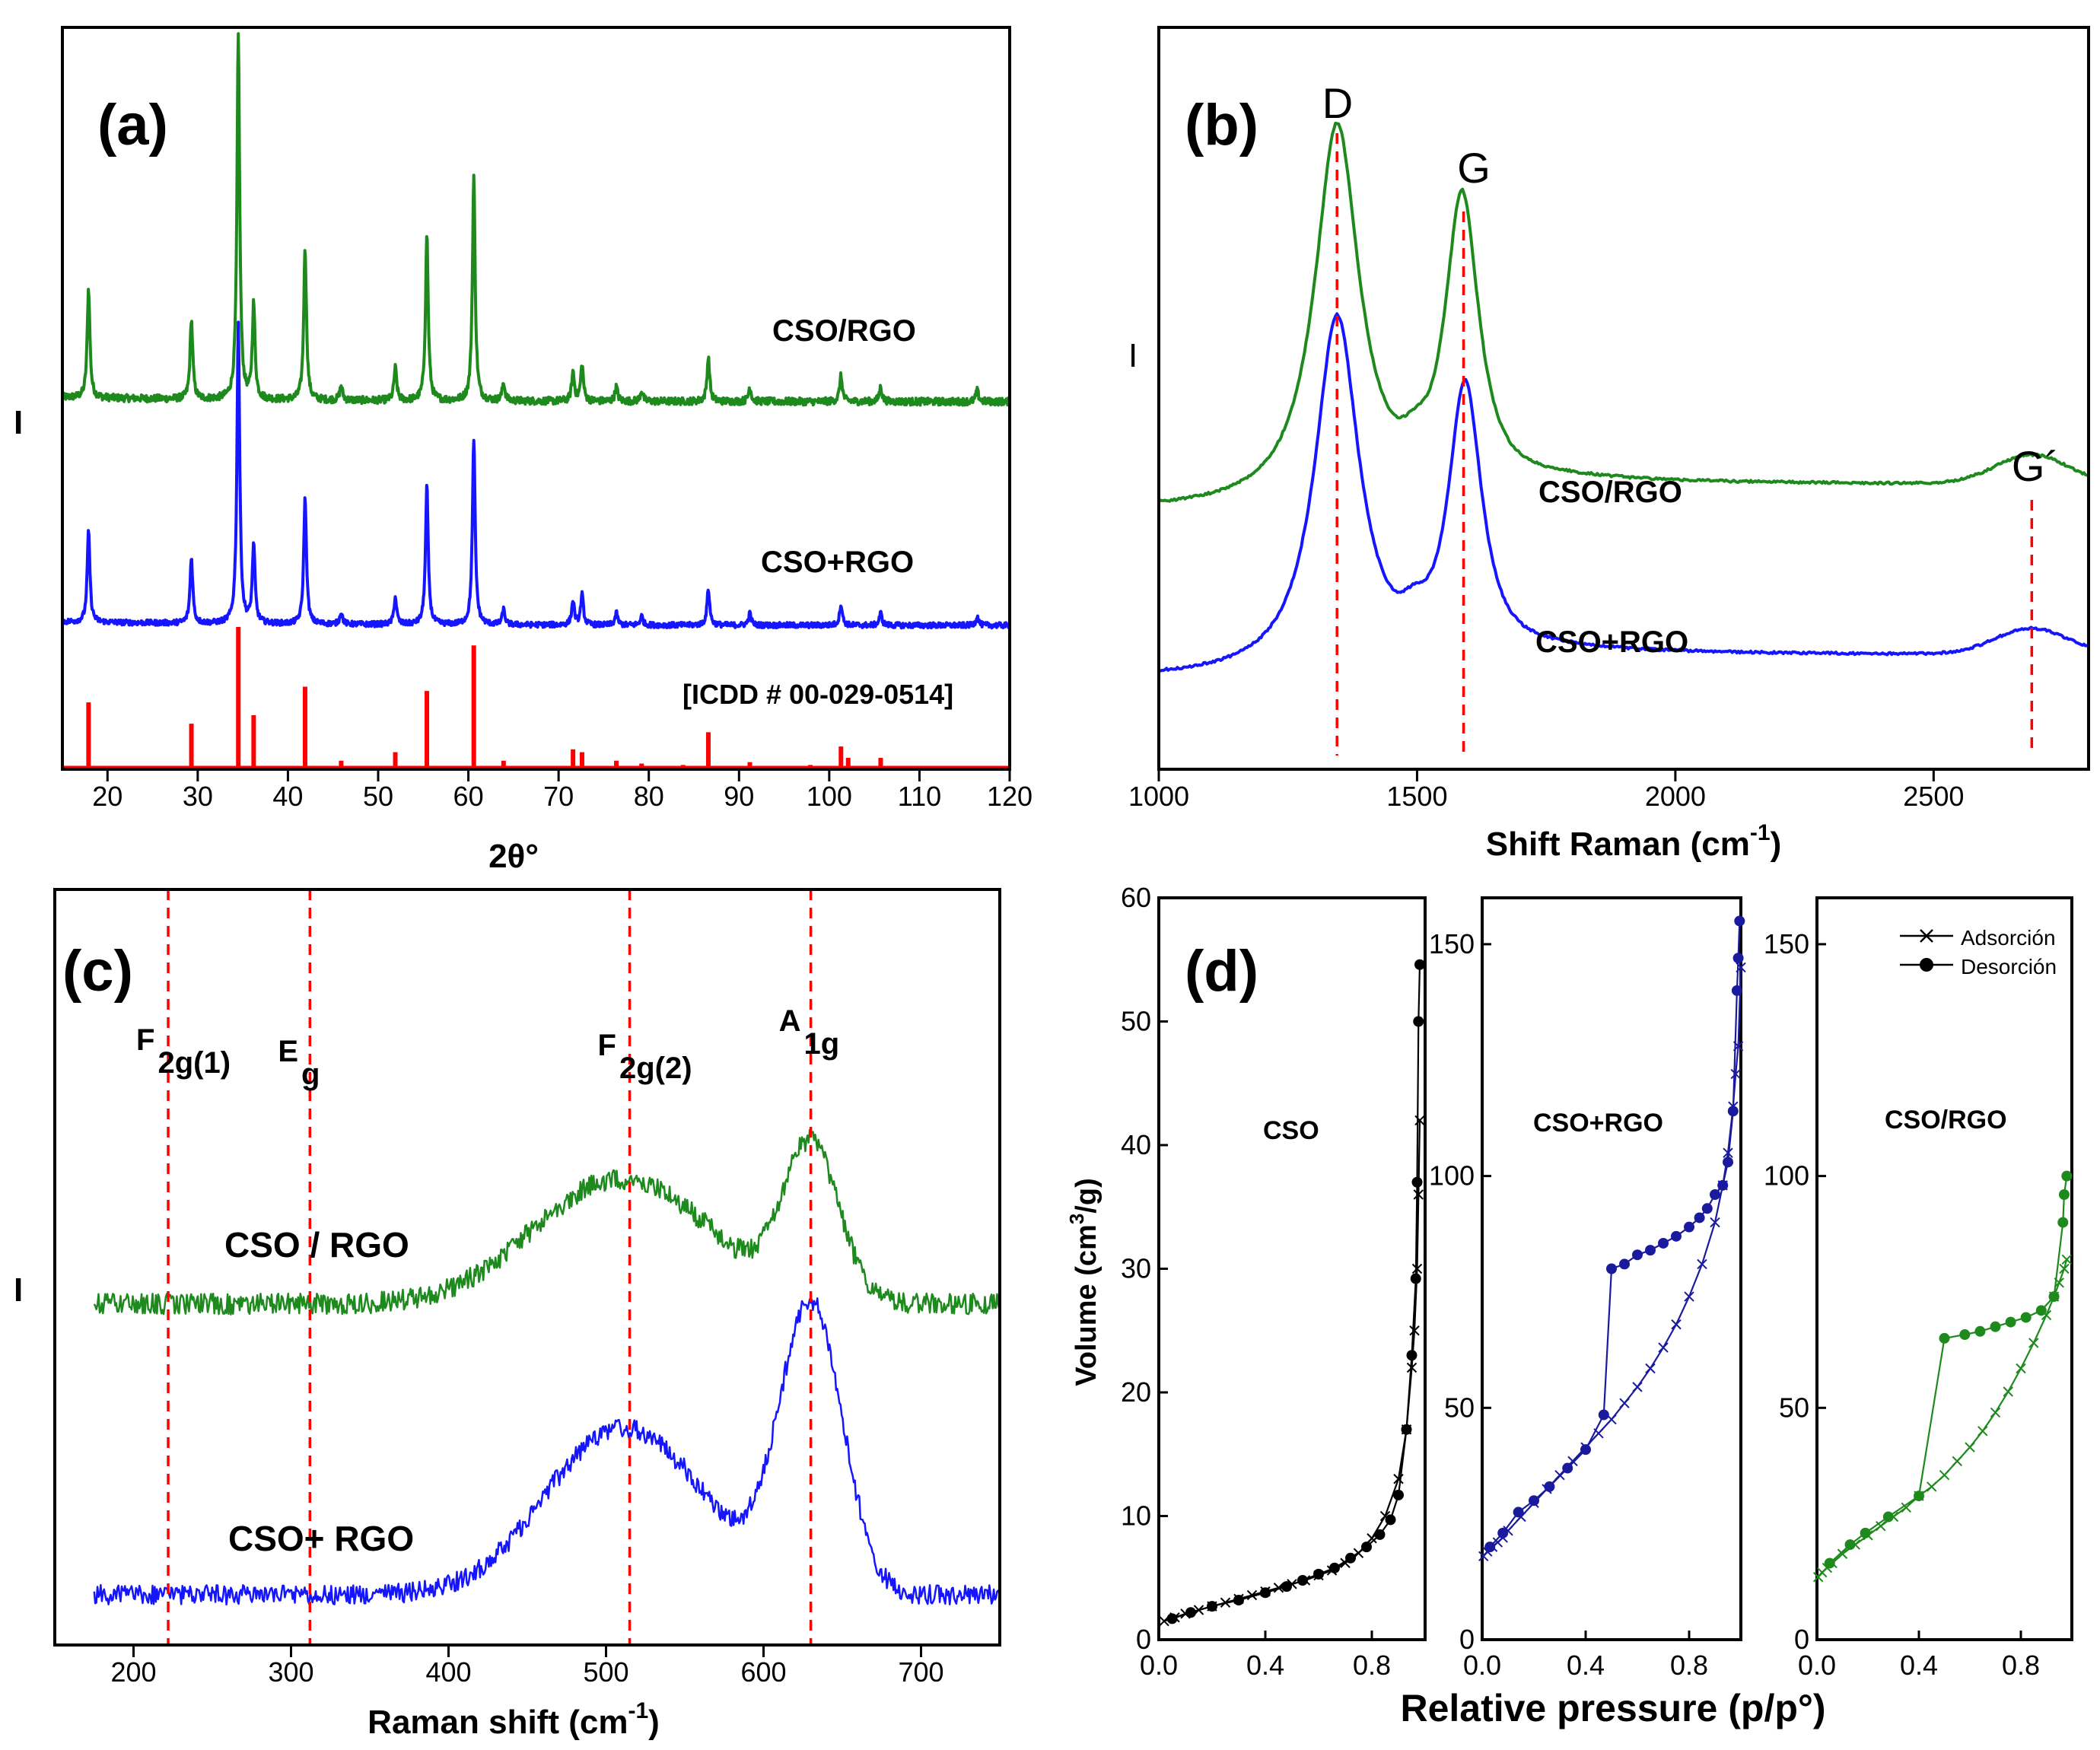 The width and height of the screenshot is (2100, 1750). I want to click on panel-c-x-ticks: 200 300 400 500 600 700, so click(527, 1666).